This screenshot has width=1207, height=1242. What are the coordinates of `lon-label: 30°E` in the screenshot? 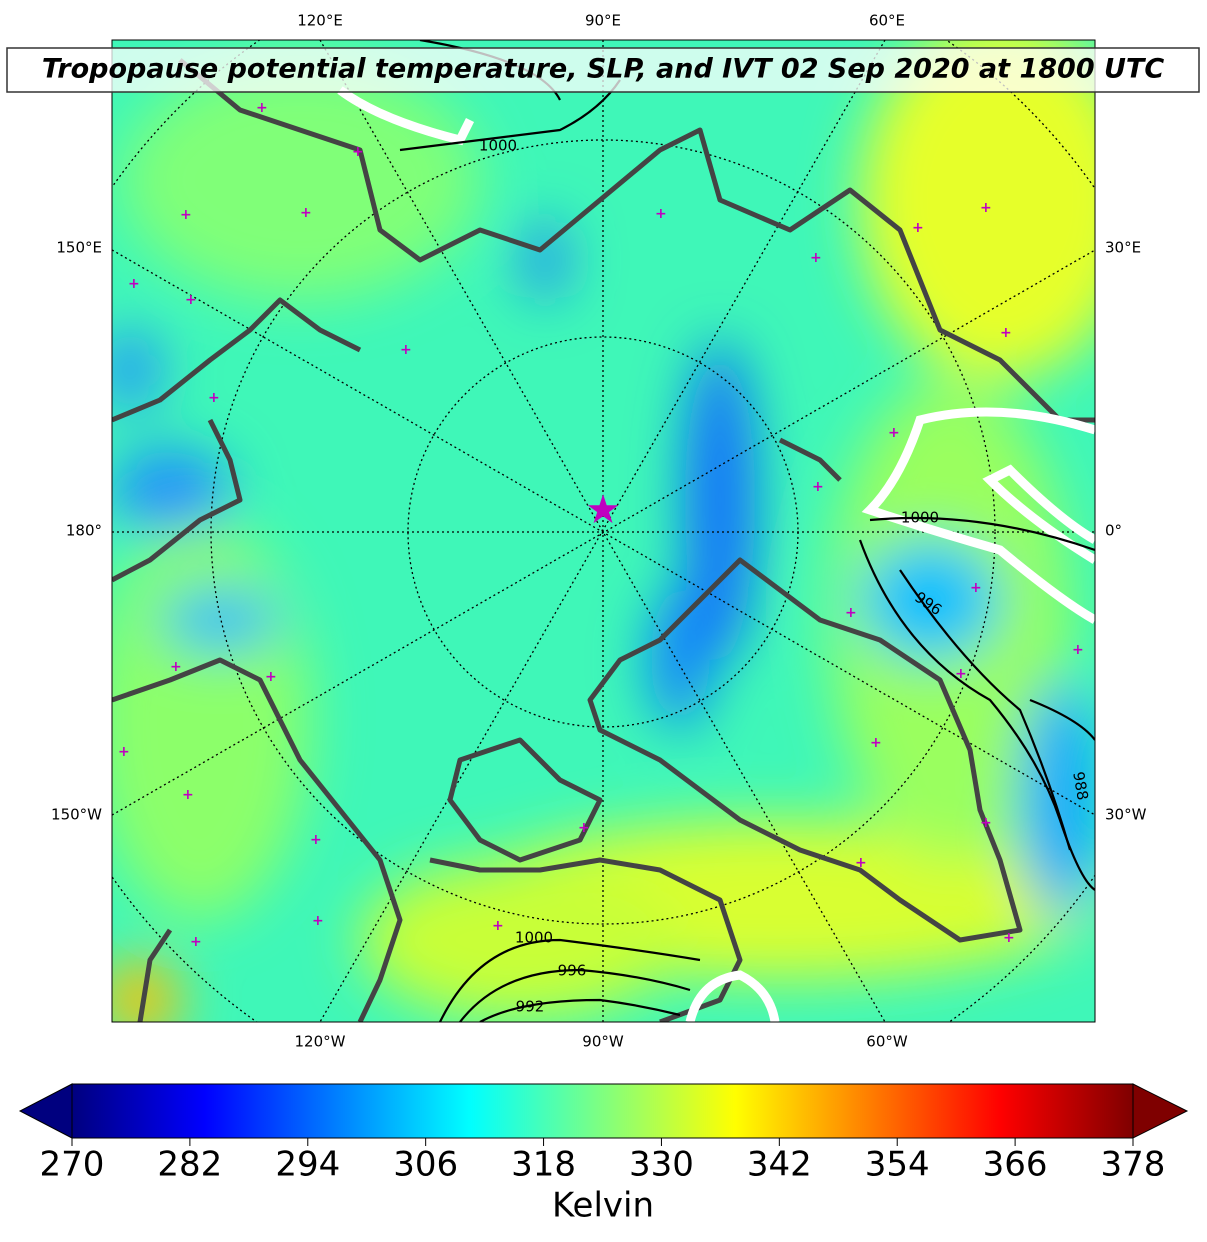 It's located at (1123, 248).